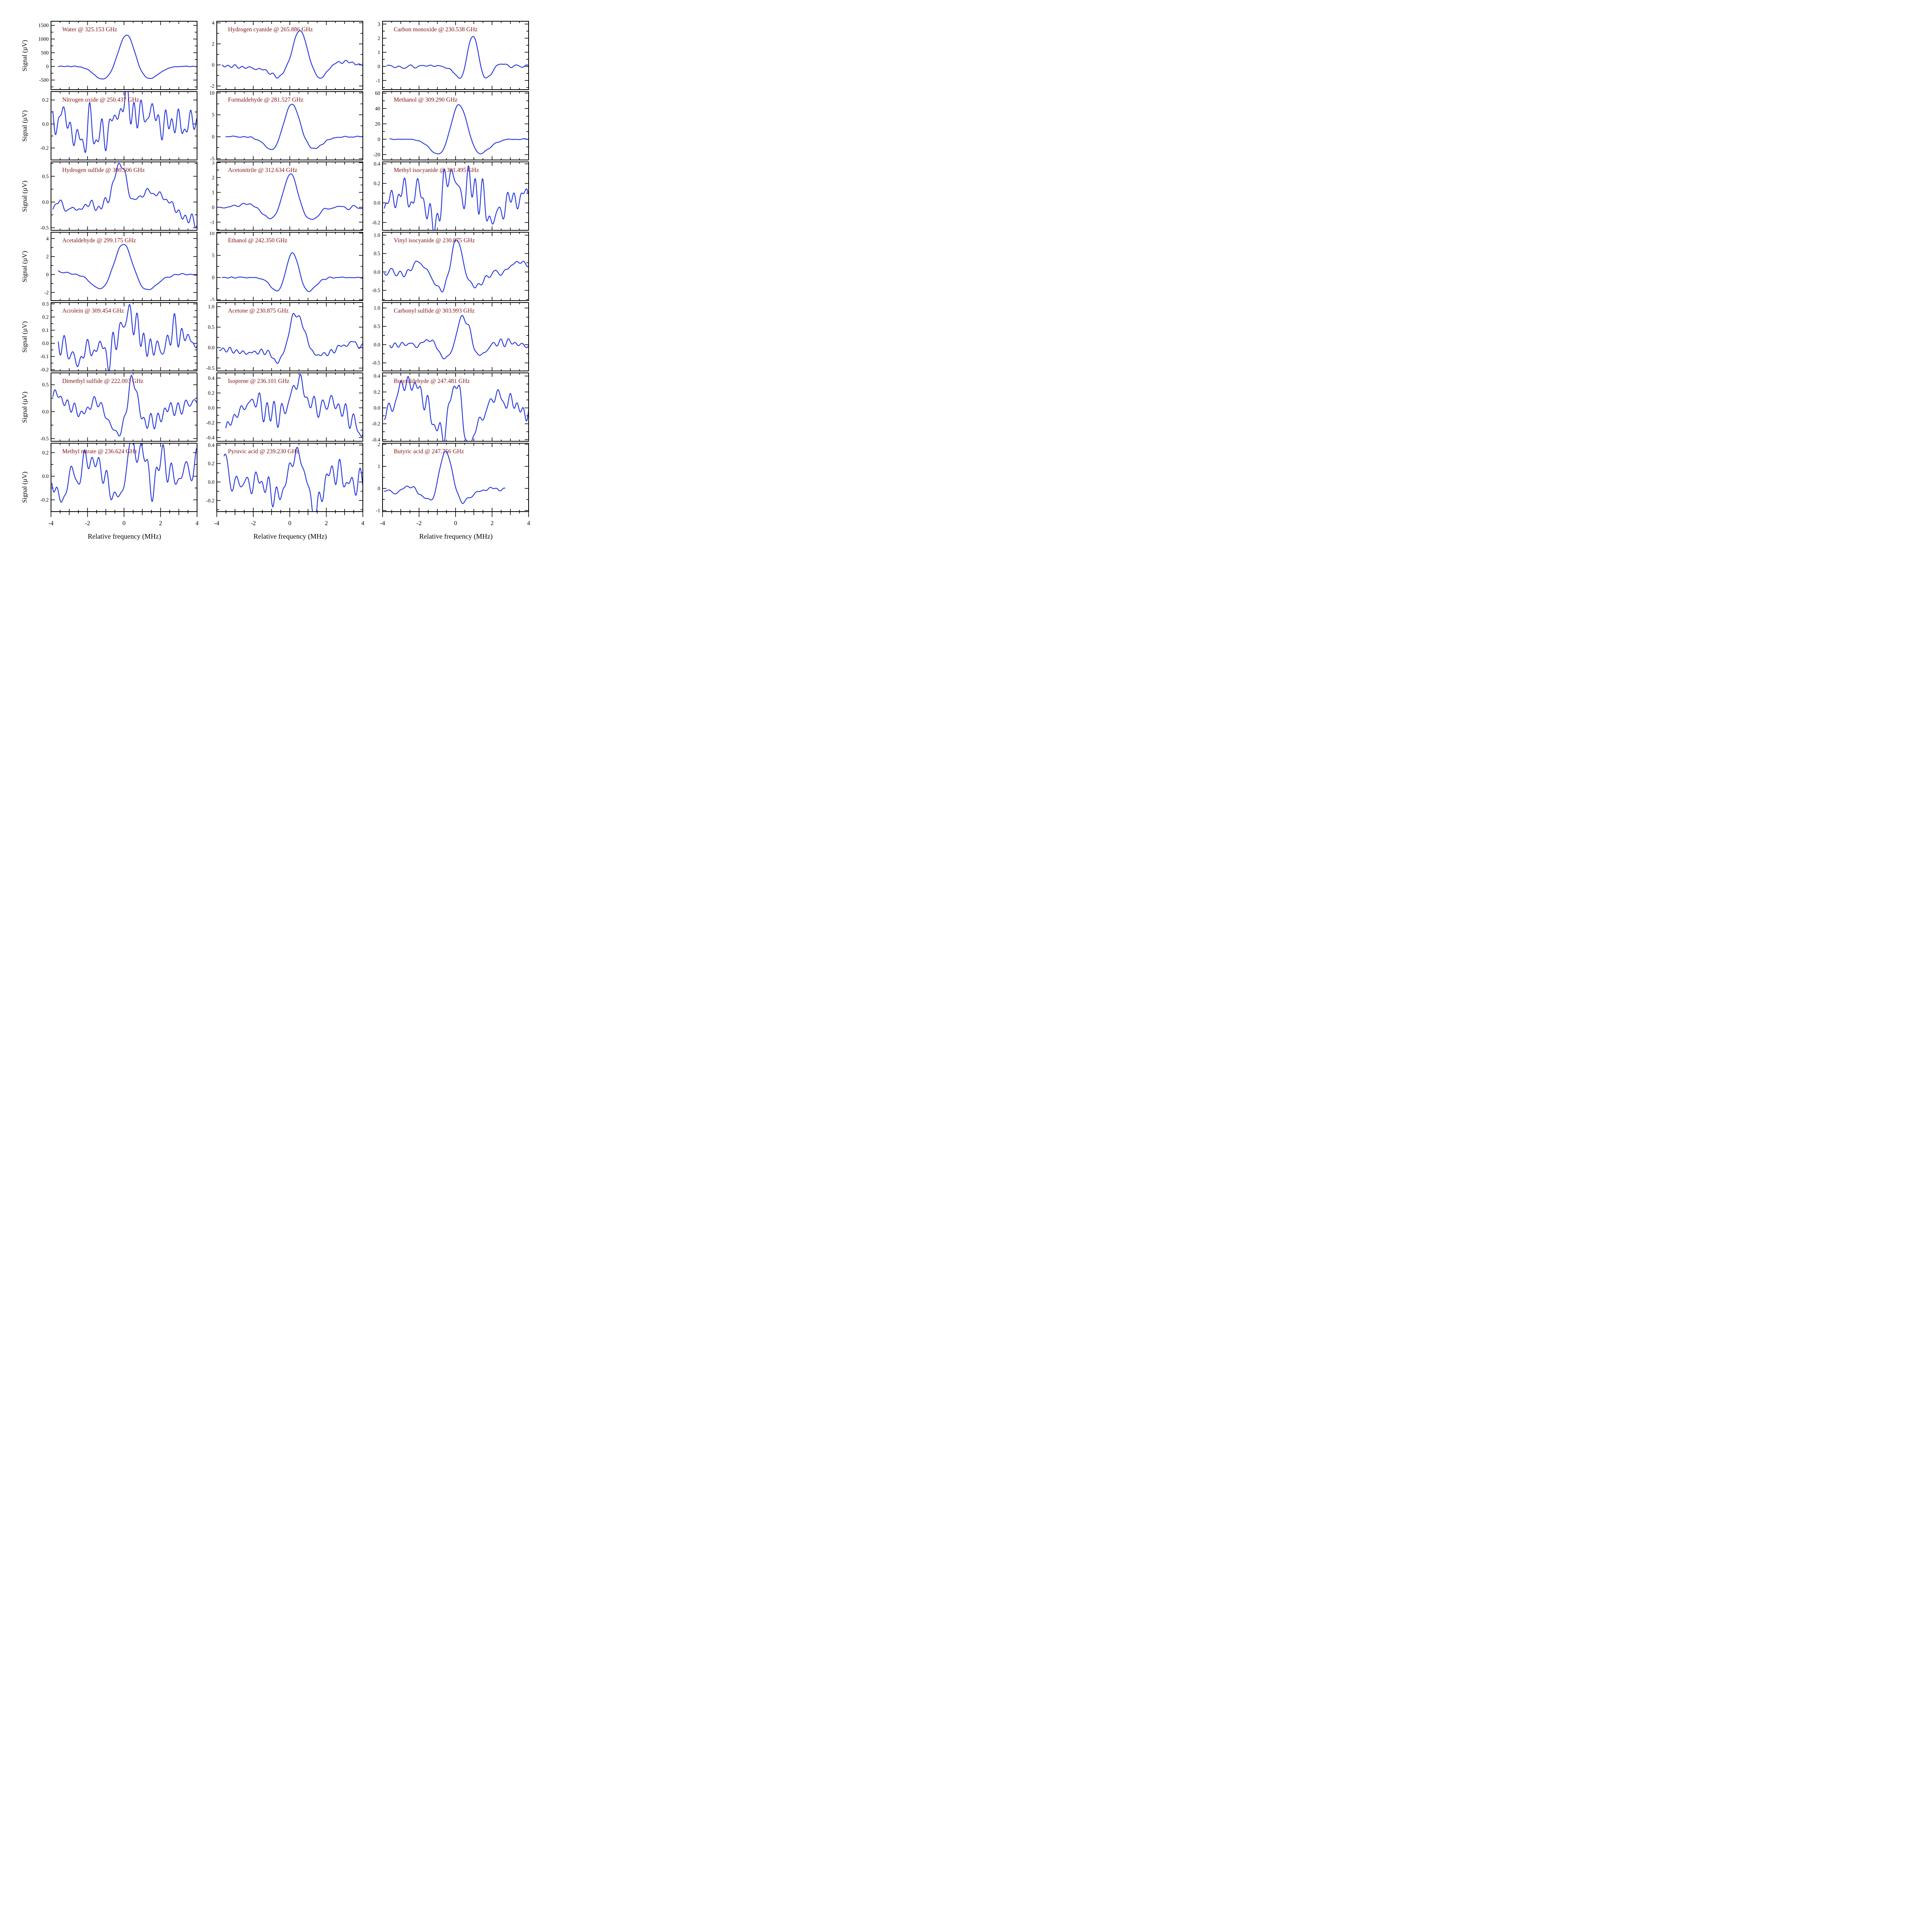 This screenshot has width=1932, height=1932. I want to click on spectrum-panel: 3 2 1 0 -1 Carbon monoxide @ 230.538 GHz, so click(449, 55).